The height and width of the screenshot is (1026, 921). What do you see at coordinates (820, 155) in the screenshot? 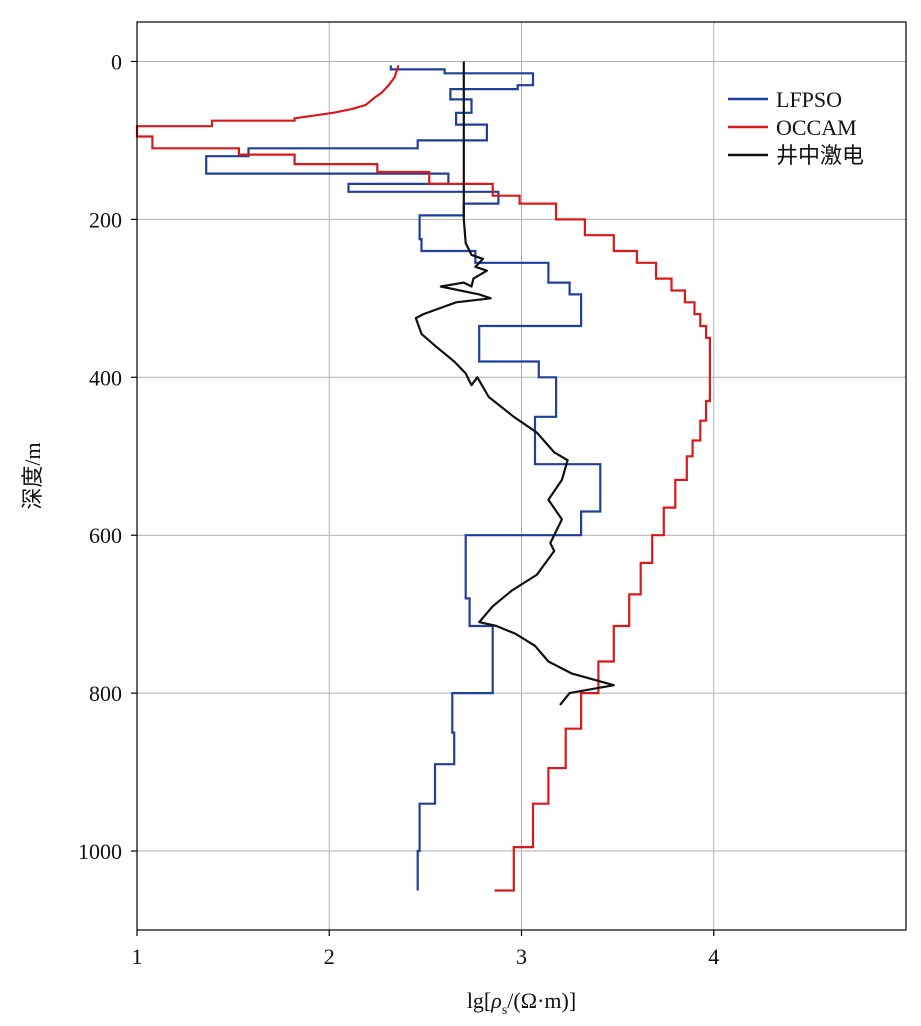
I see `legend-label-2: 井中激电` at bounding box center [820, 155].